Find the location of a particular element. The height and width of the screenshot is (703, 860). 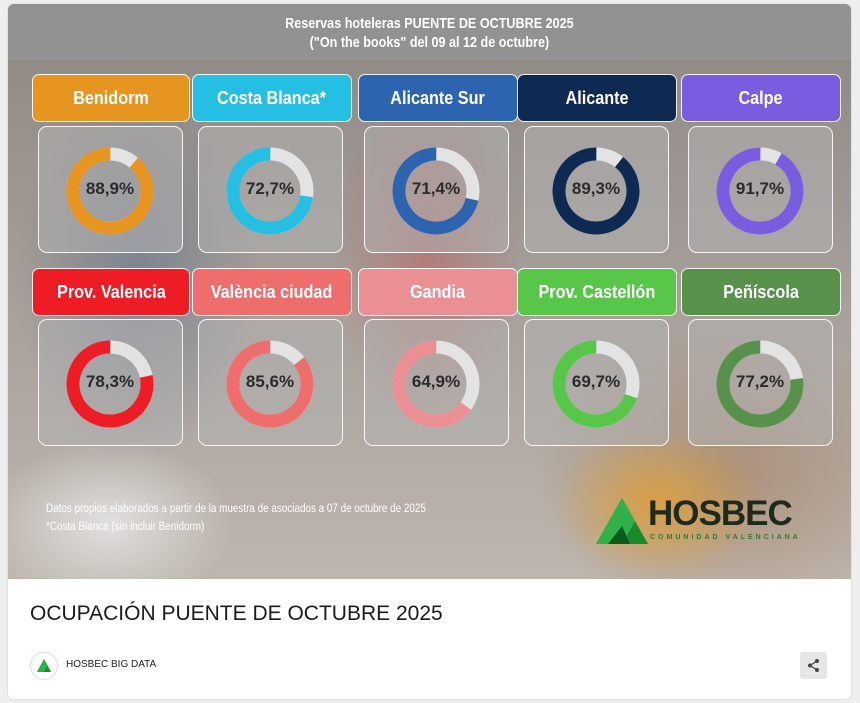

donut-value-label: 69,7% is located at coordinates (596, 381).